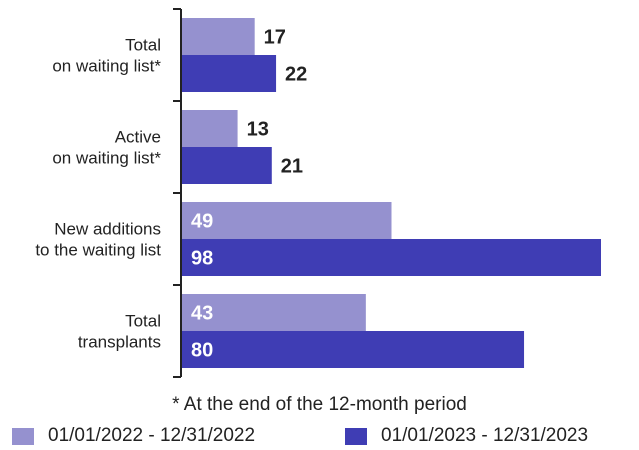 Image resolution: width=639 pixels, height=450 pixels. I want to click on legend-item-2022: 01/01/2022 - 12/31/2022, so click(133, 436).